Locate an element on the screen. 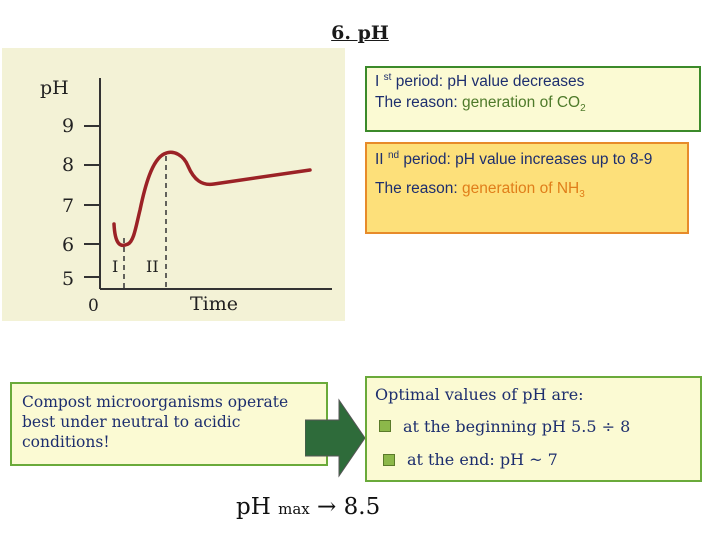  y-axis-label: pH is located at coordinates (54, 88).